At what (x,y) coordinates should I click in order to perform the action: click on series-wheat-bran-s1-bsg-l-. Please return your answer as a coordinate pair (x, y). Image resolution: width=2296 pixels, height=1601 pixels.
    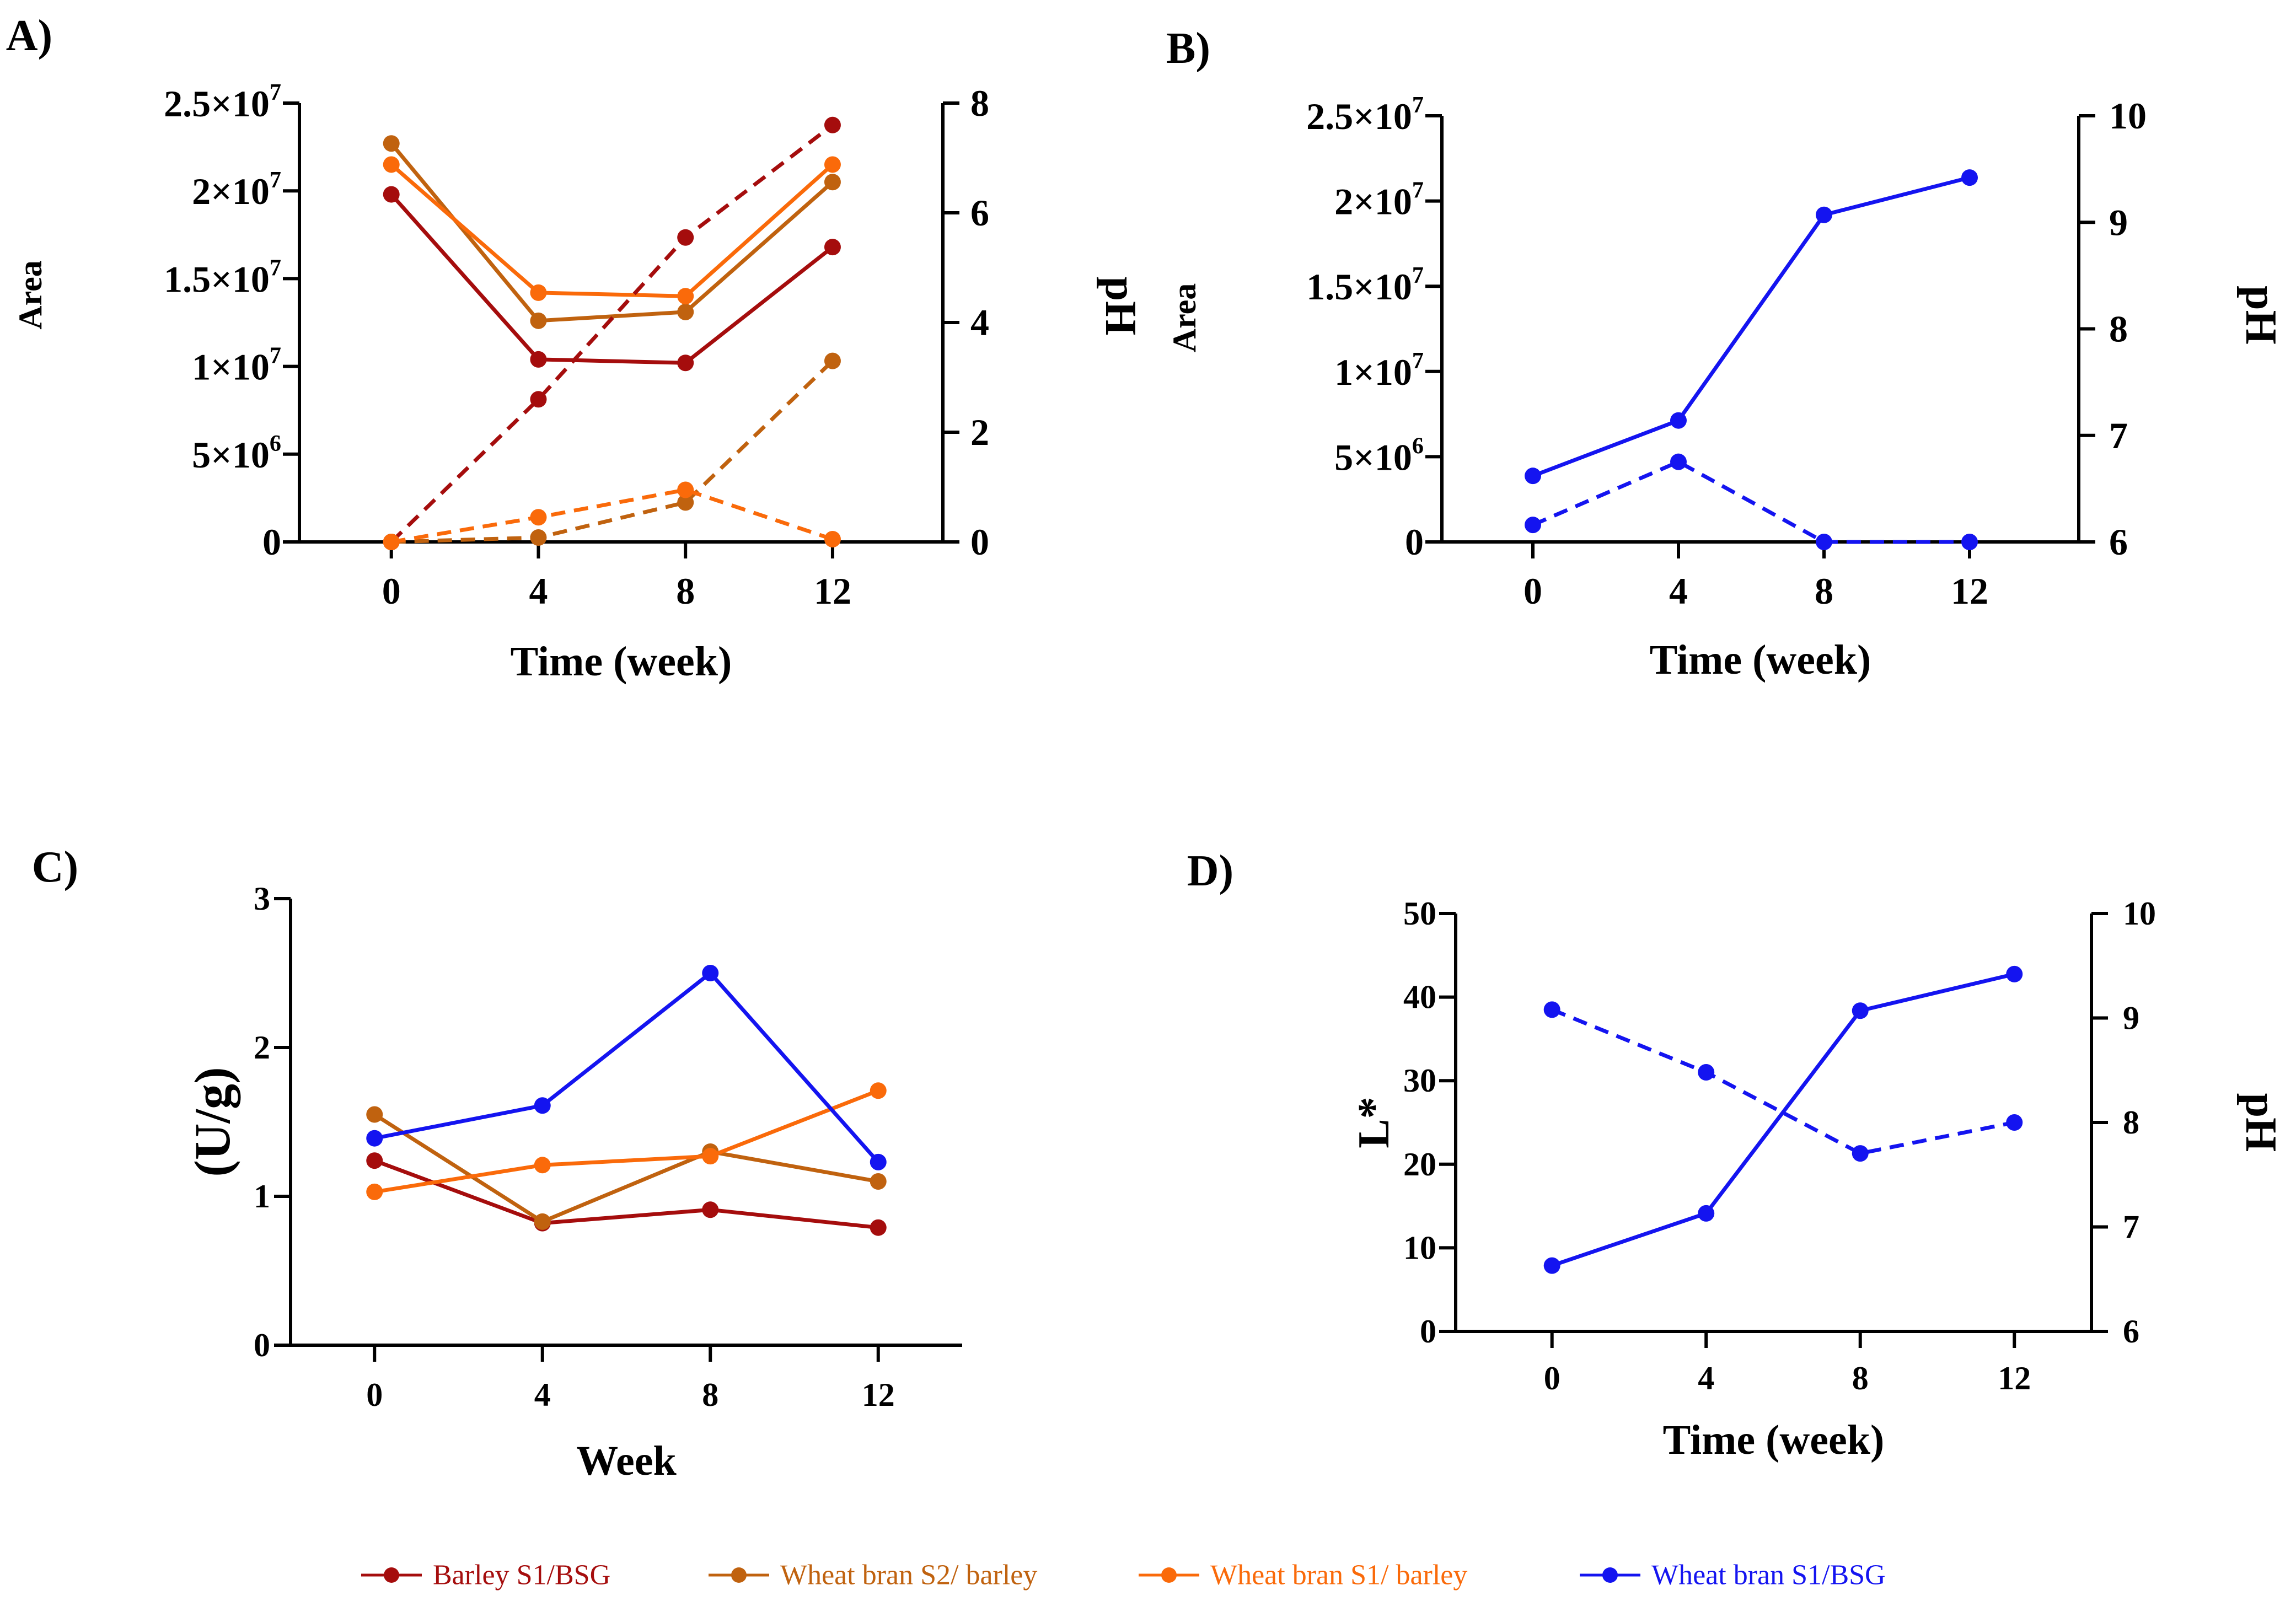
    Looking at the image, I should click on (1783, 1081).